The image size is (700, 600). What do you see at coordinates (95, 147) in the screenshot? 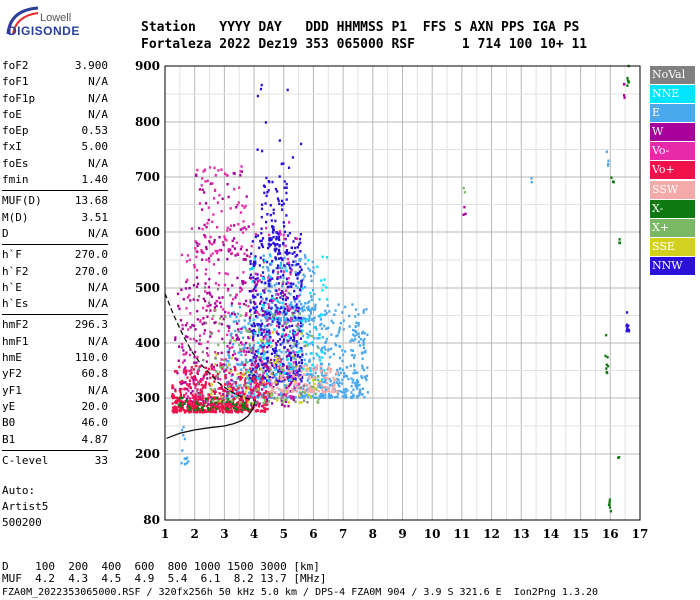
I see `param-value: 5.00` at bounding box center [95, 147].